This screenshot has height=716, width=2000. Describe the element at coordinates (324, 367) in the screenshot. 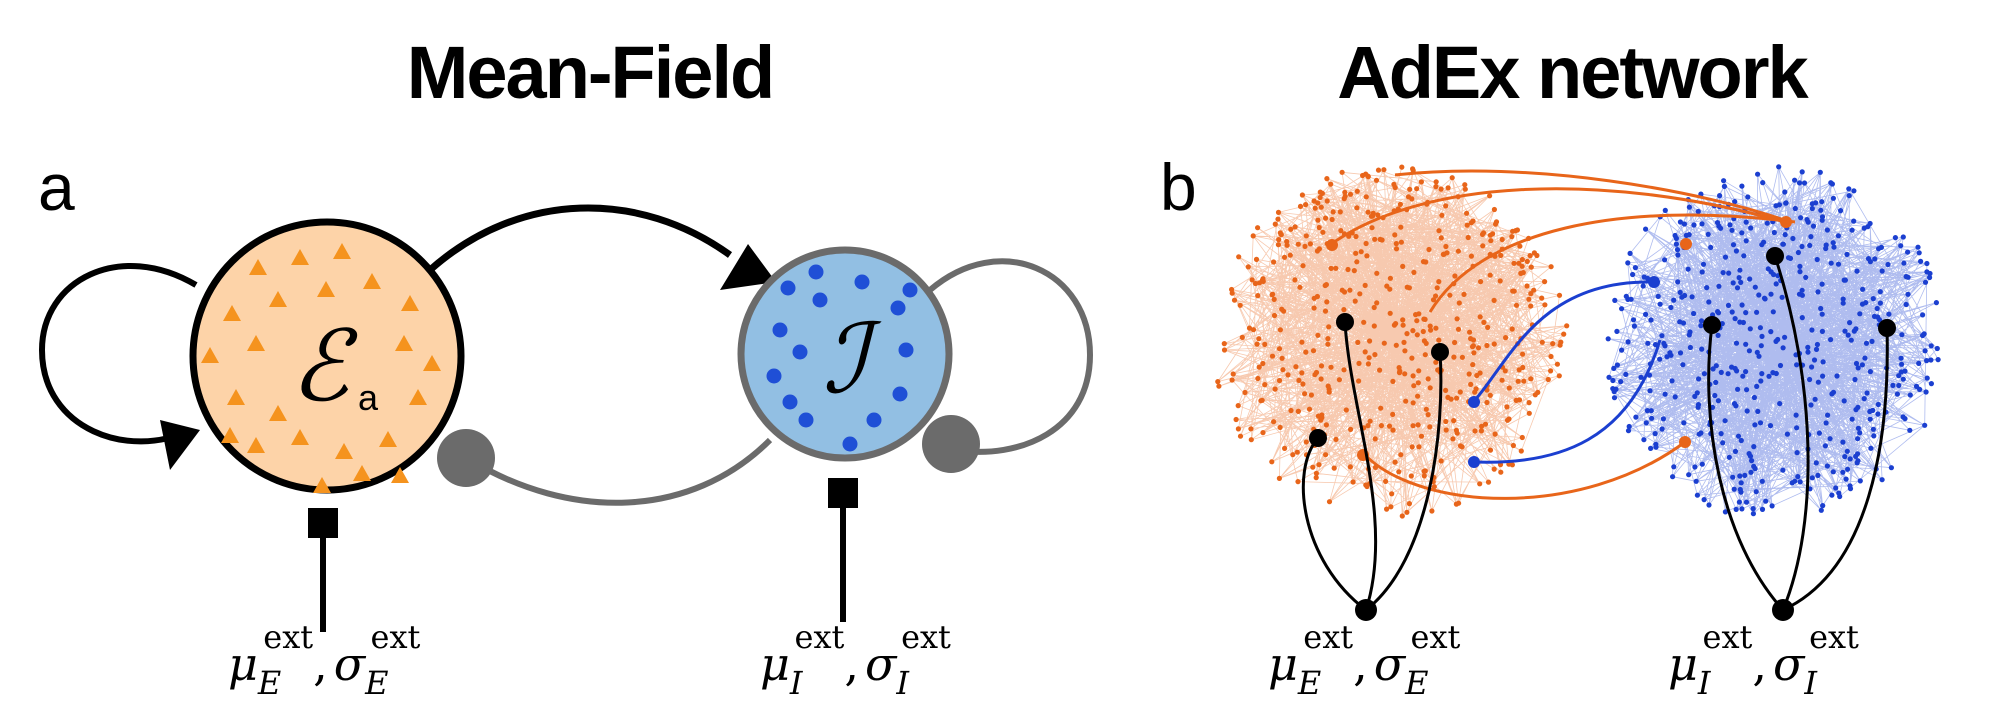

I see `excitatory-population-symbol: ℰ` at that location.